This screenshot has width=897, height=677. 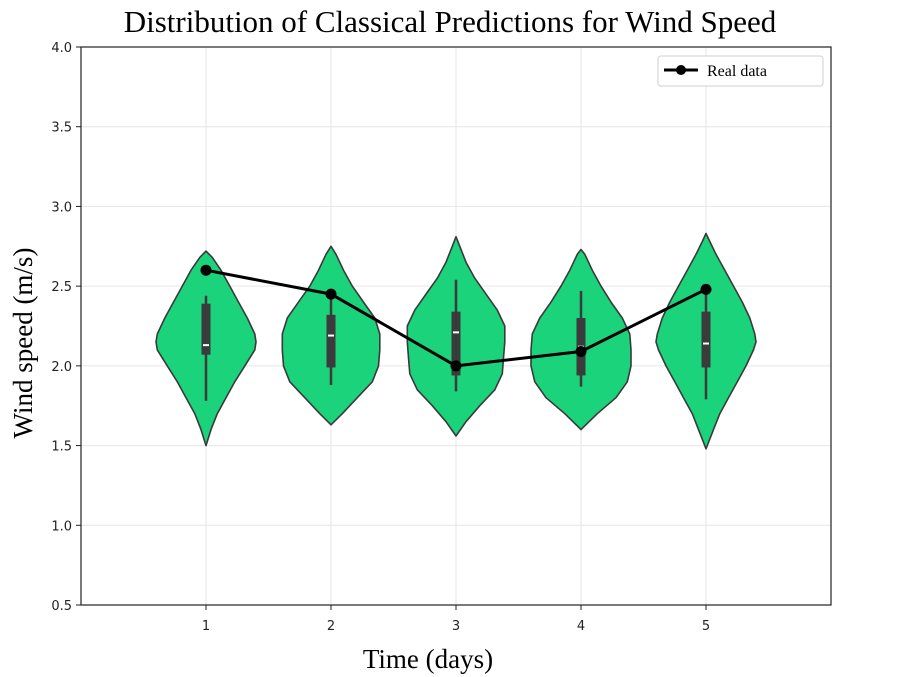 I want to click on y-tick-label: 3.0, so click(x=61, y=207).